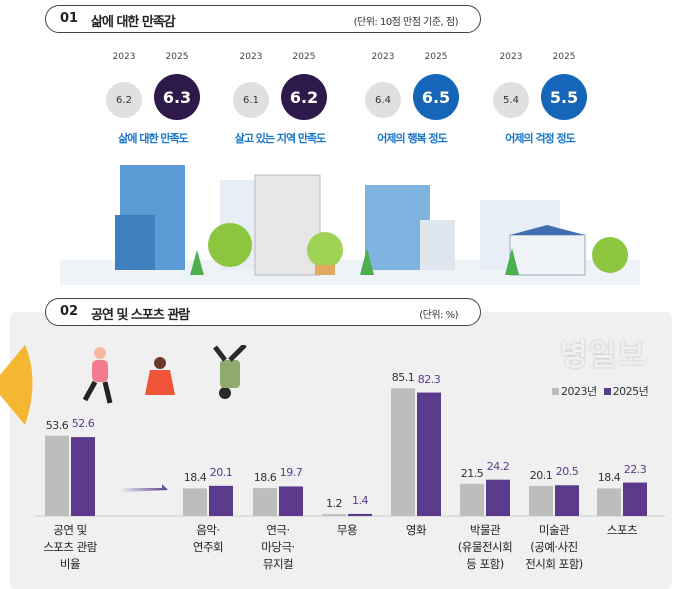  What do you see at coordinates (153, 138) in the screenshot?
I see `metric-label: 삶에 대한 만족도` at bounding box center [153, 138].